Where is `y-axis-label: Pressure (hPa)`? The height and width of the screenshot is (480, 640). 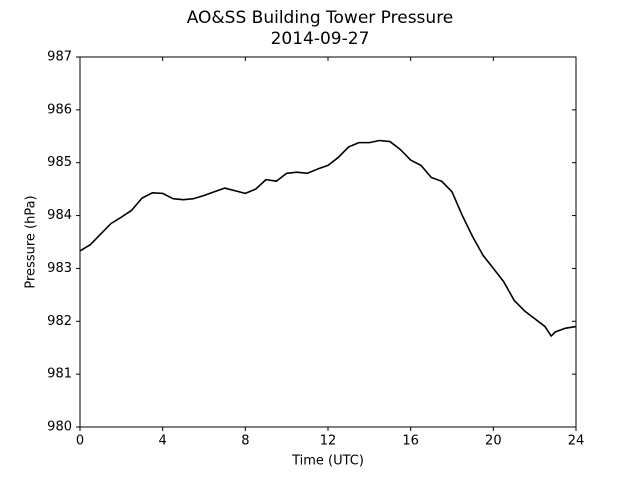 y-axis-label: Pressure (hPa) is located at coordinates (31, 241).